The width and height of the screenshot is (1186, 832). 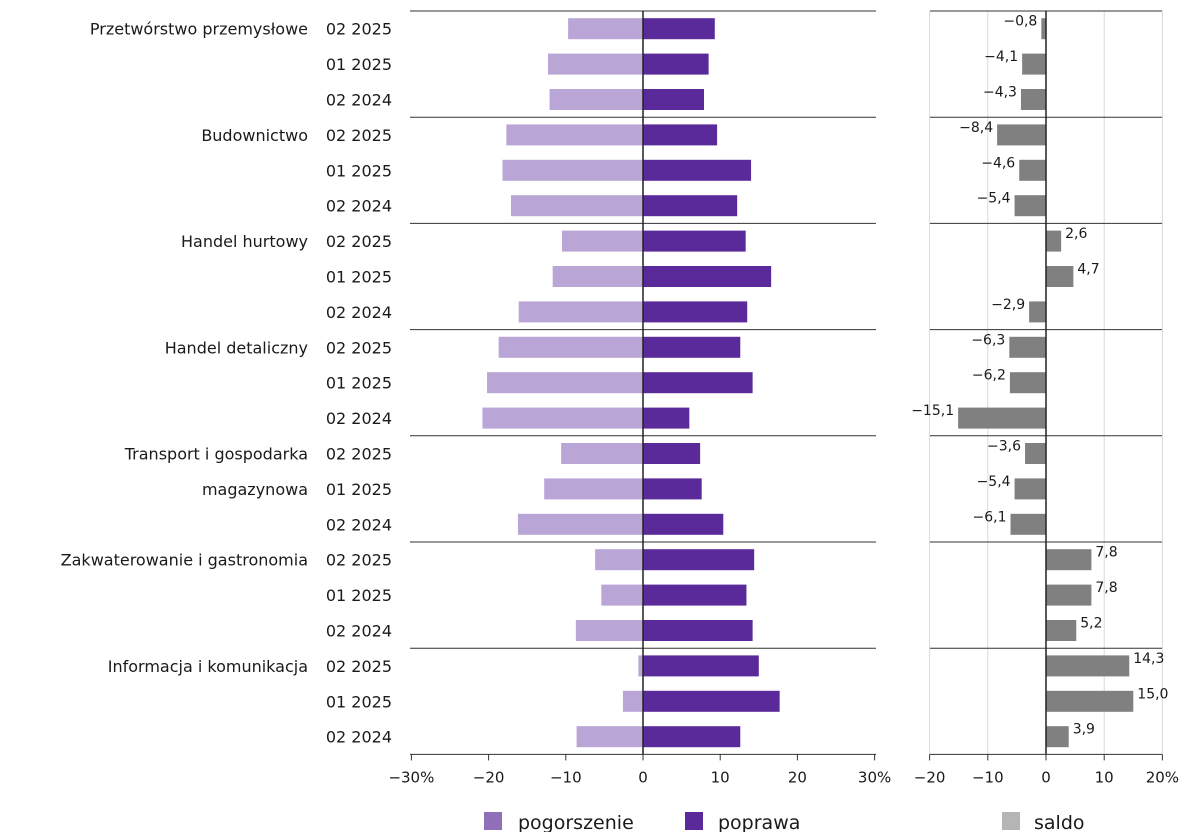 I want to click on saldo-data-label: −4,1, so click(x=1001, y=57).